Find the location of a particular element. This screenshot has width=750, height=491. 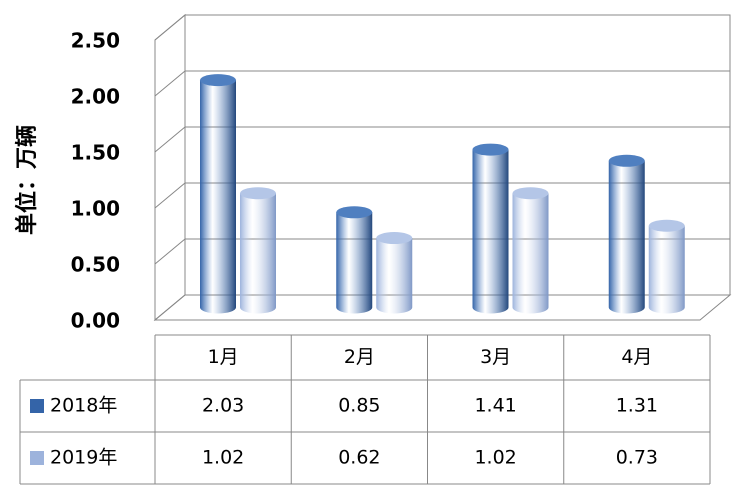

x-tick-label: 4月 is located at coordinates (636, 357).